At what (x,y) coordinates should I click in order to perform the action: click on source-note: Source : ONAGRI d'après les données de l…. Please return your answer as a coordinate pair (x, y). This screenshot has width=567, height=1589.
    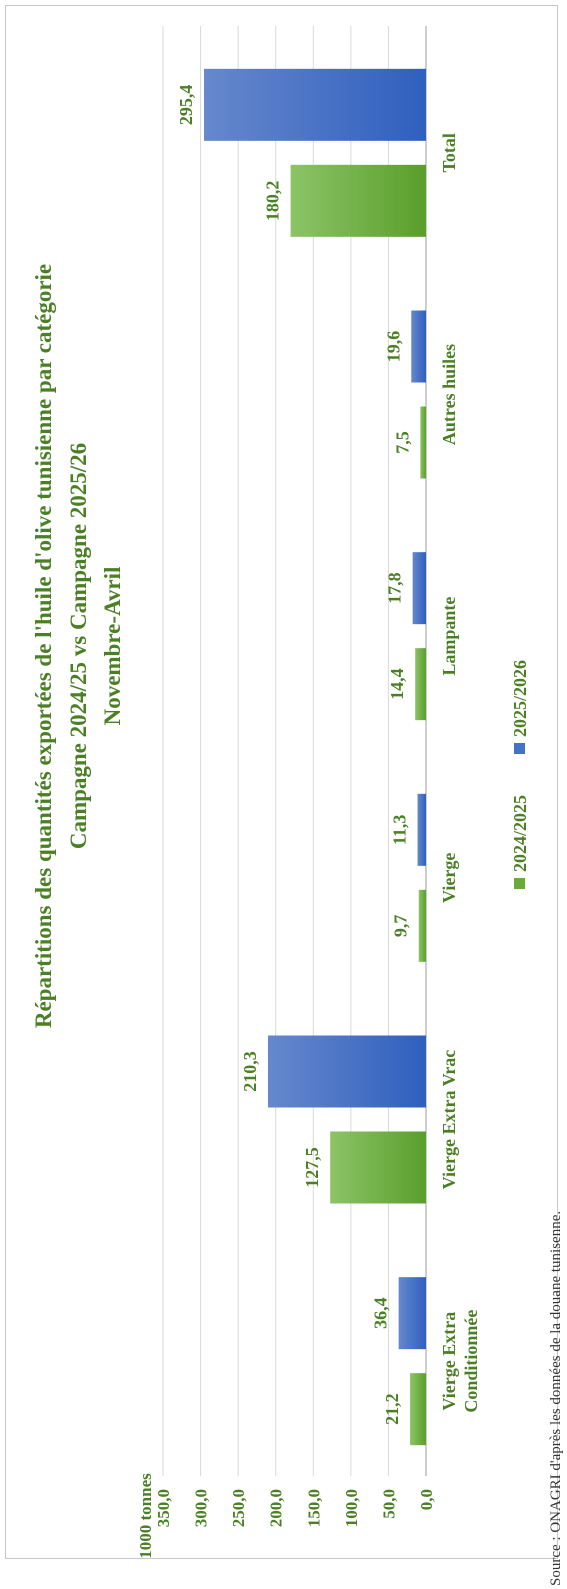
    Looking at the image, I should click on (556, 1398).